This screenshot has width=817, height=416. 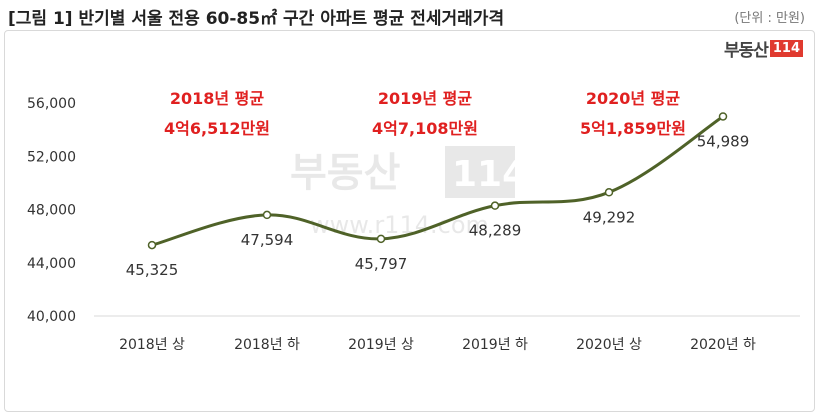 I want to click on data-label: 49,292, so click(x=609, y=217).